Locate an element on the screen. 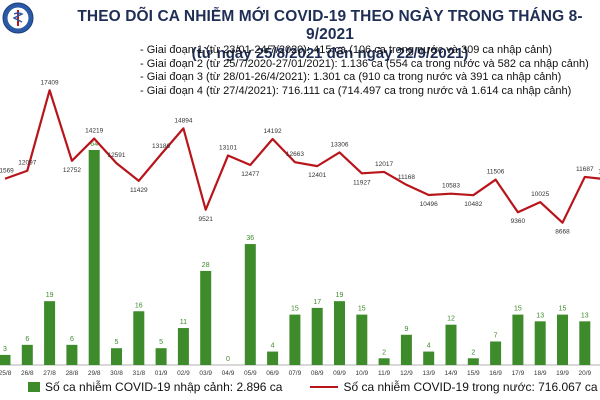  bar-value-label: 0 is located at coordinates (228, 359).